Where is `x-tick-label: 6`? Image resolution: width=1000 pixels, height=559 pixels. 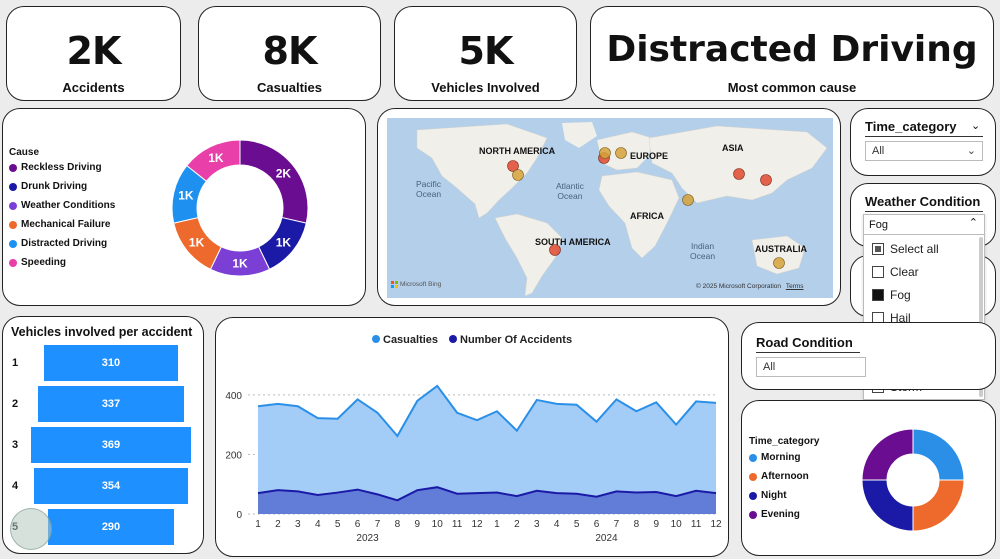
x-tick-label: 6 is located at coordinates (597, 524).